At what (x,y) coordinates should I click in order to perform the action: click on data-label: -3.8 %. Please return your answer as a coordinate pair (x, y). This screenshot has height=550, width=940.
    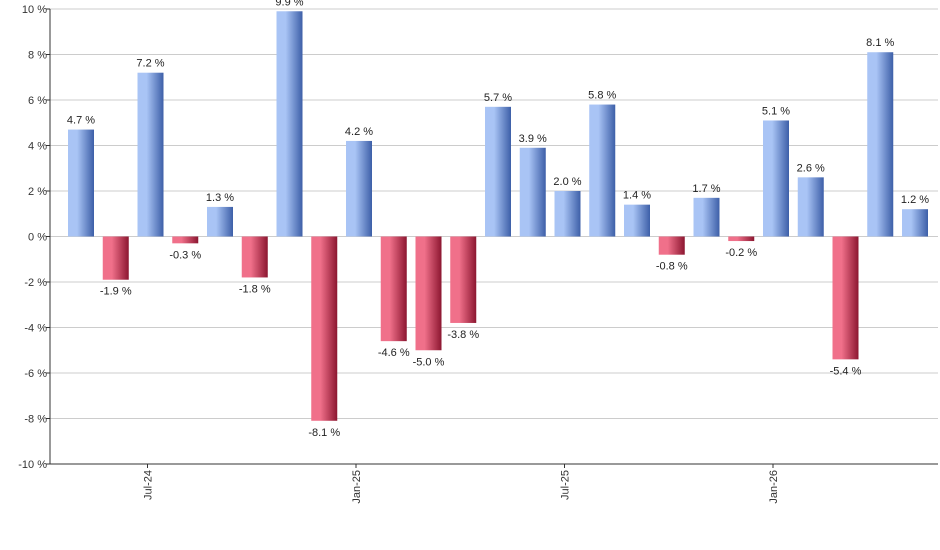
    Looking at the image, I should click on (463, 335).